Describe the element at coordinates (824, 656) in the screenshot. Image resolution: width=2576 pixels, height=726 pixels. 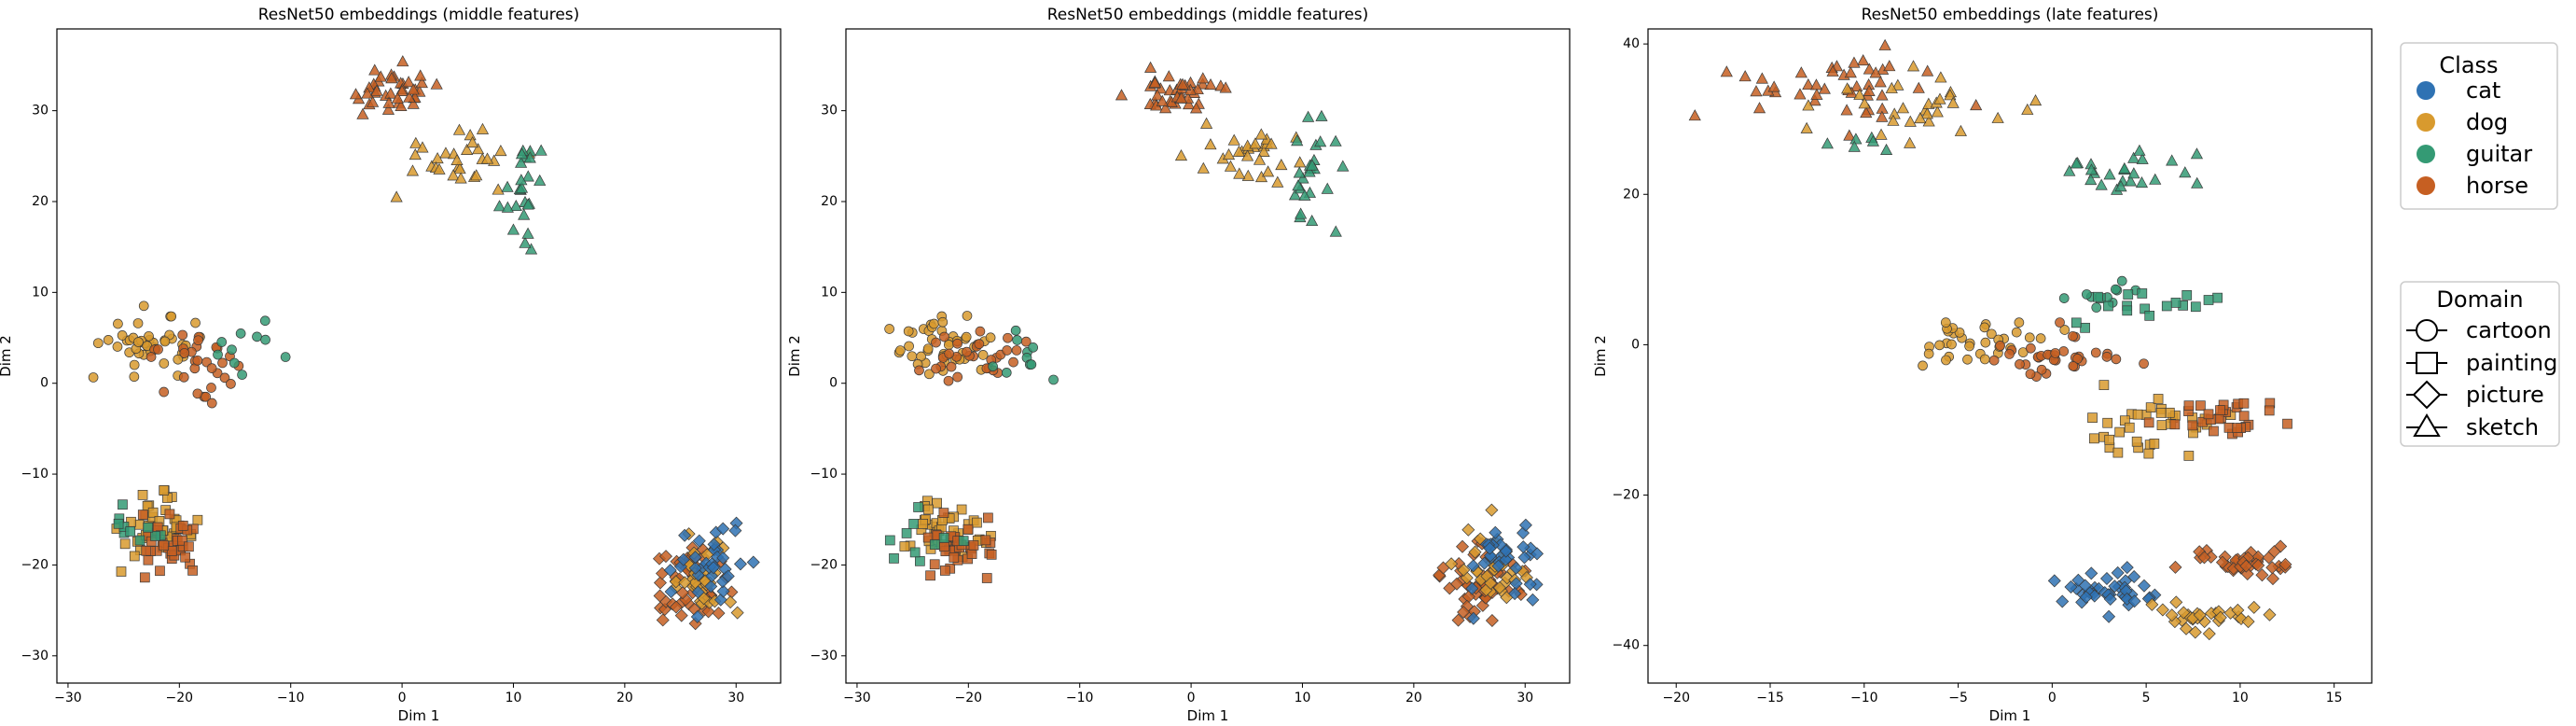
I see `y-tick-label: −30` at that location.